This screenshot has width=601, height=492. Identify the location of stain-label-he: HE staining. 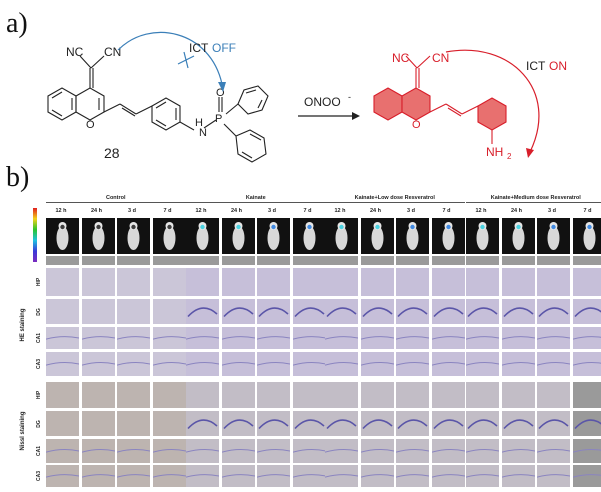
(23, 325).